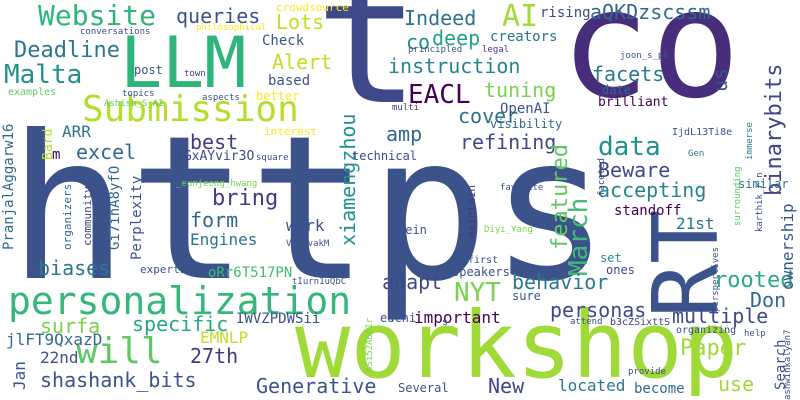 This screenshot has width=800, height=400. Describe the element at coordinates (602, 177) in the screenshot. I see `word-faceted: faceted` at that location.